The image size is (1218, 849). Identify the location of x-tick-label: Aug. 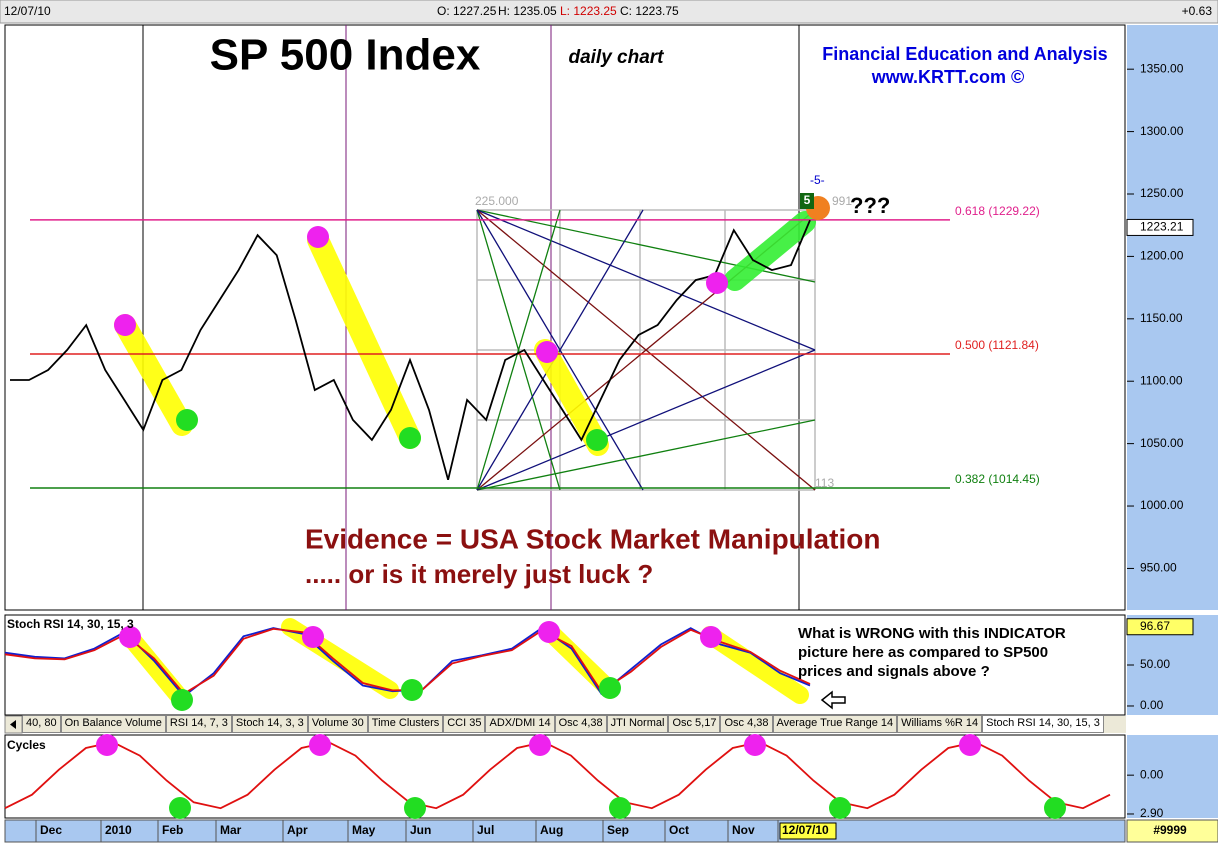
(551, 830).